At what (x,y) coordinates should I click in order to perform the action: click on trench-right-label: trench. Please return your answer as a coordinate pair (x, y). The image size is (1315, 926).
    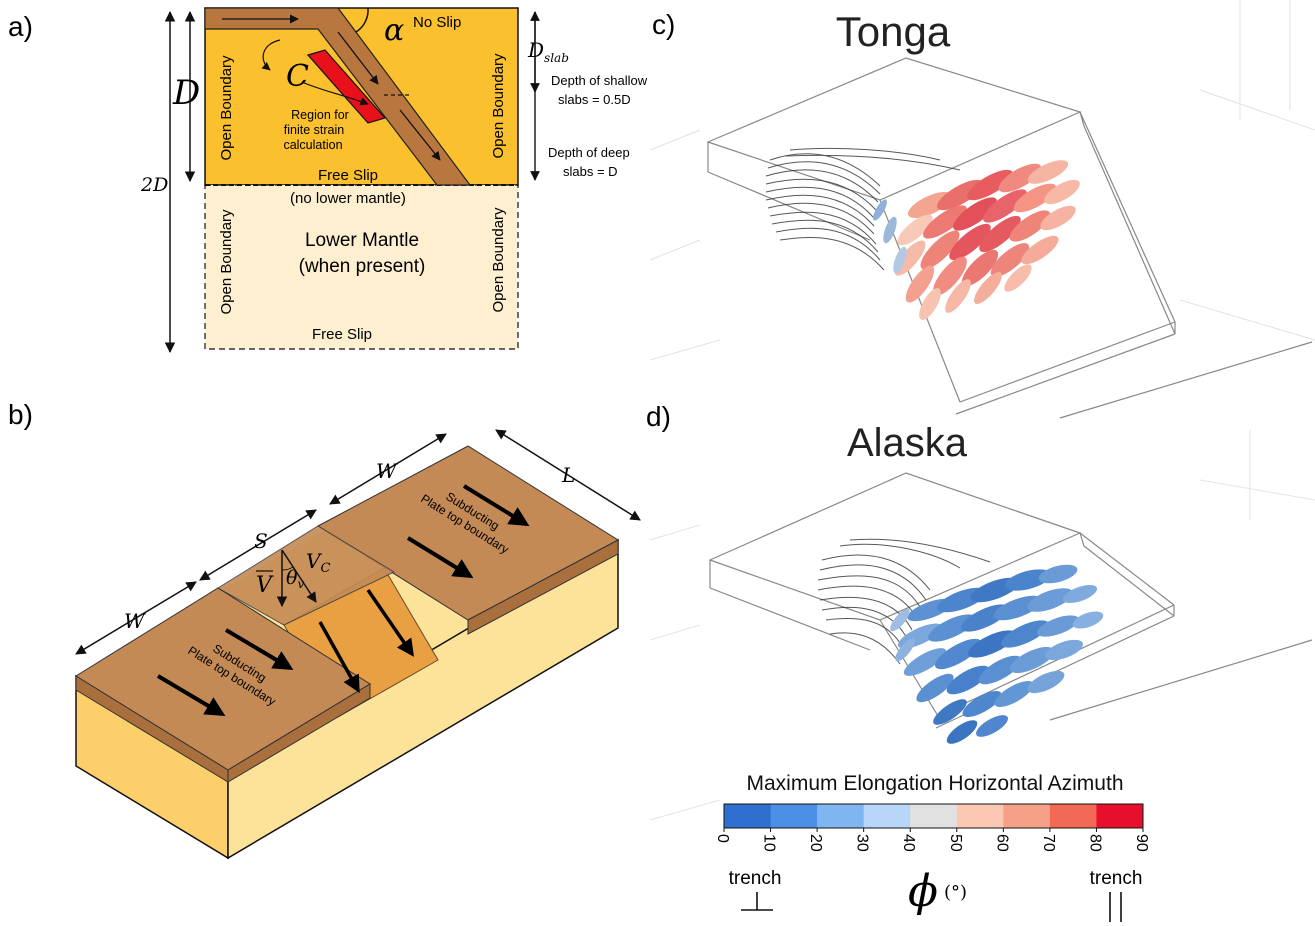
    Looking at the image, I should click on (1116, 878).